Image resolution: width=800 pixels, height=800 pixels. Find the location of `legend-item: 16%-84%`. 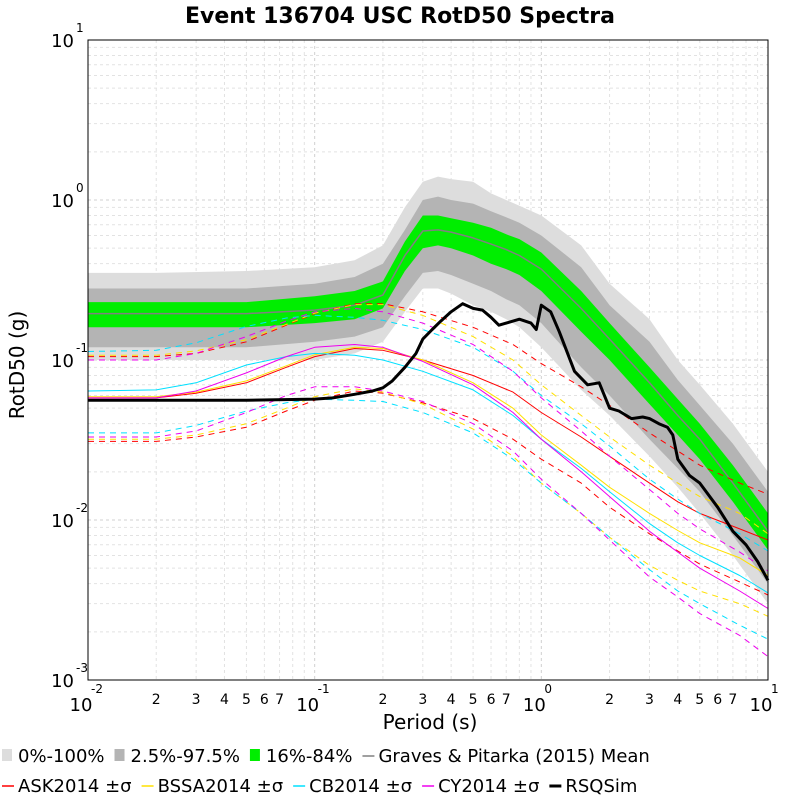

legend-item: 16%-84% is located at coordinates (301, 756).